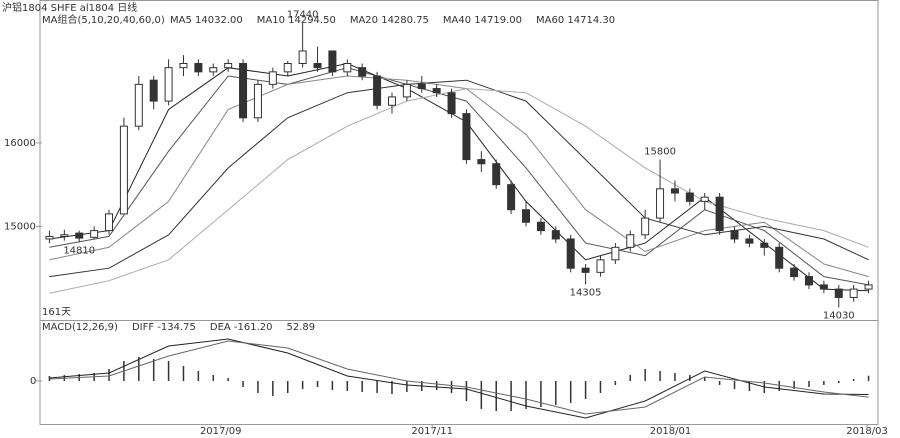 The height and width of the screenshot is (438, 900). What do you see at coordinates (241, 327) in the screenshot?
I see `macd-header: DEA -161.20` at bounding box center [241, 327].